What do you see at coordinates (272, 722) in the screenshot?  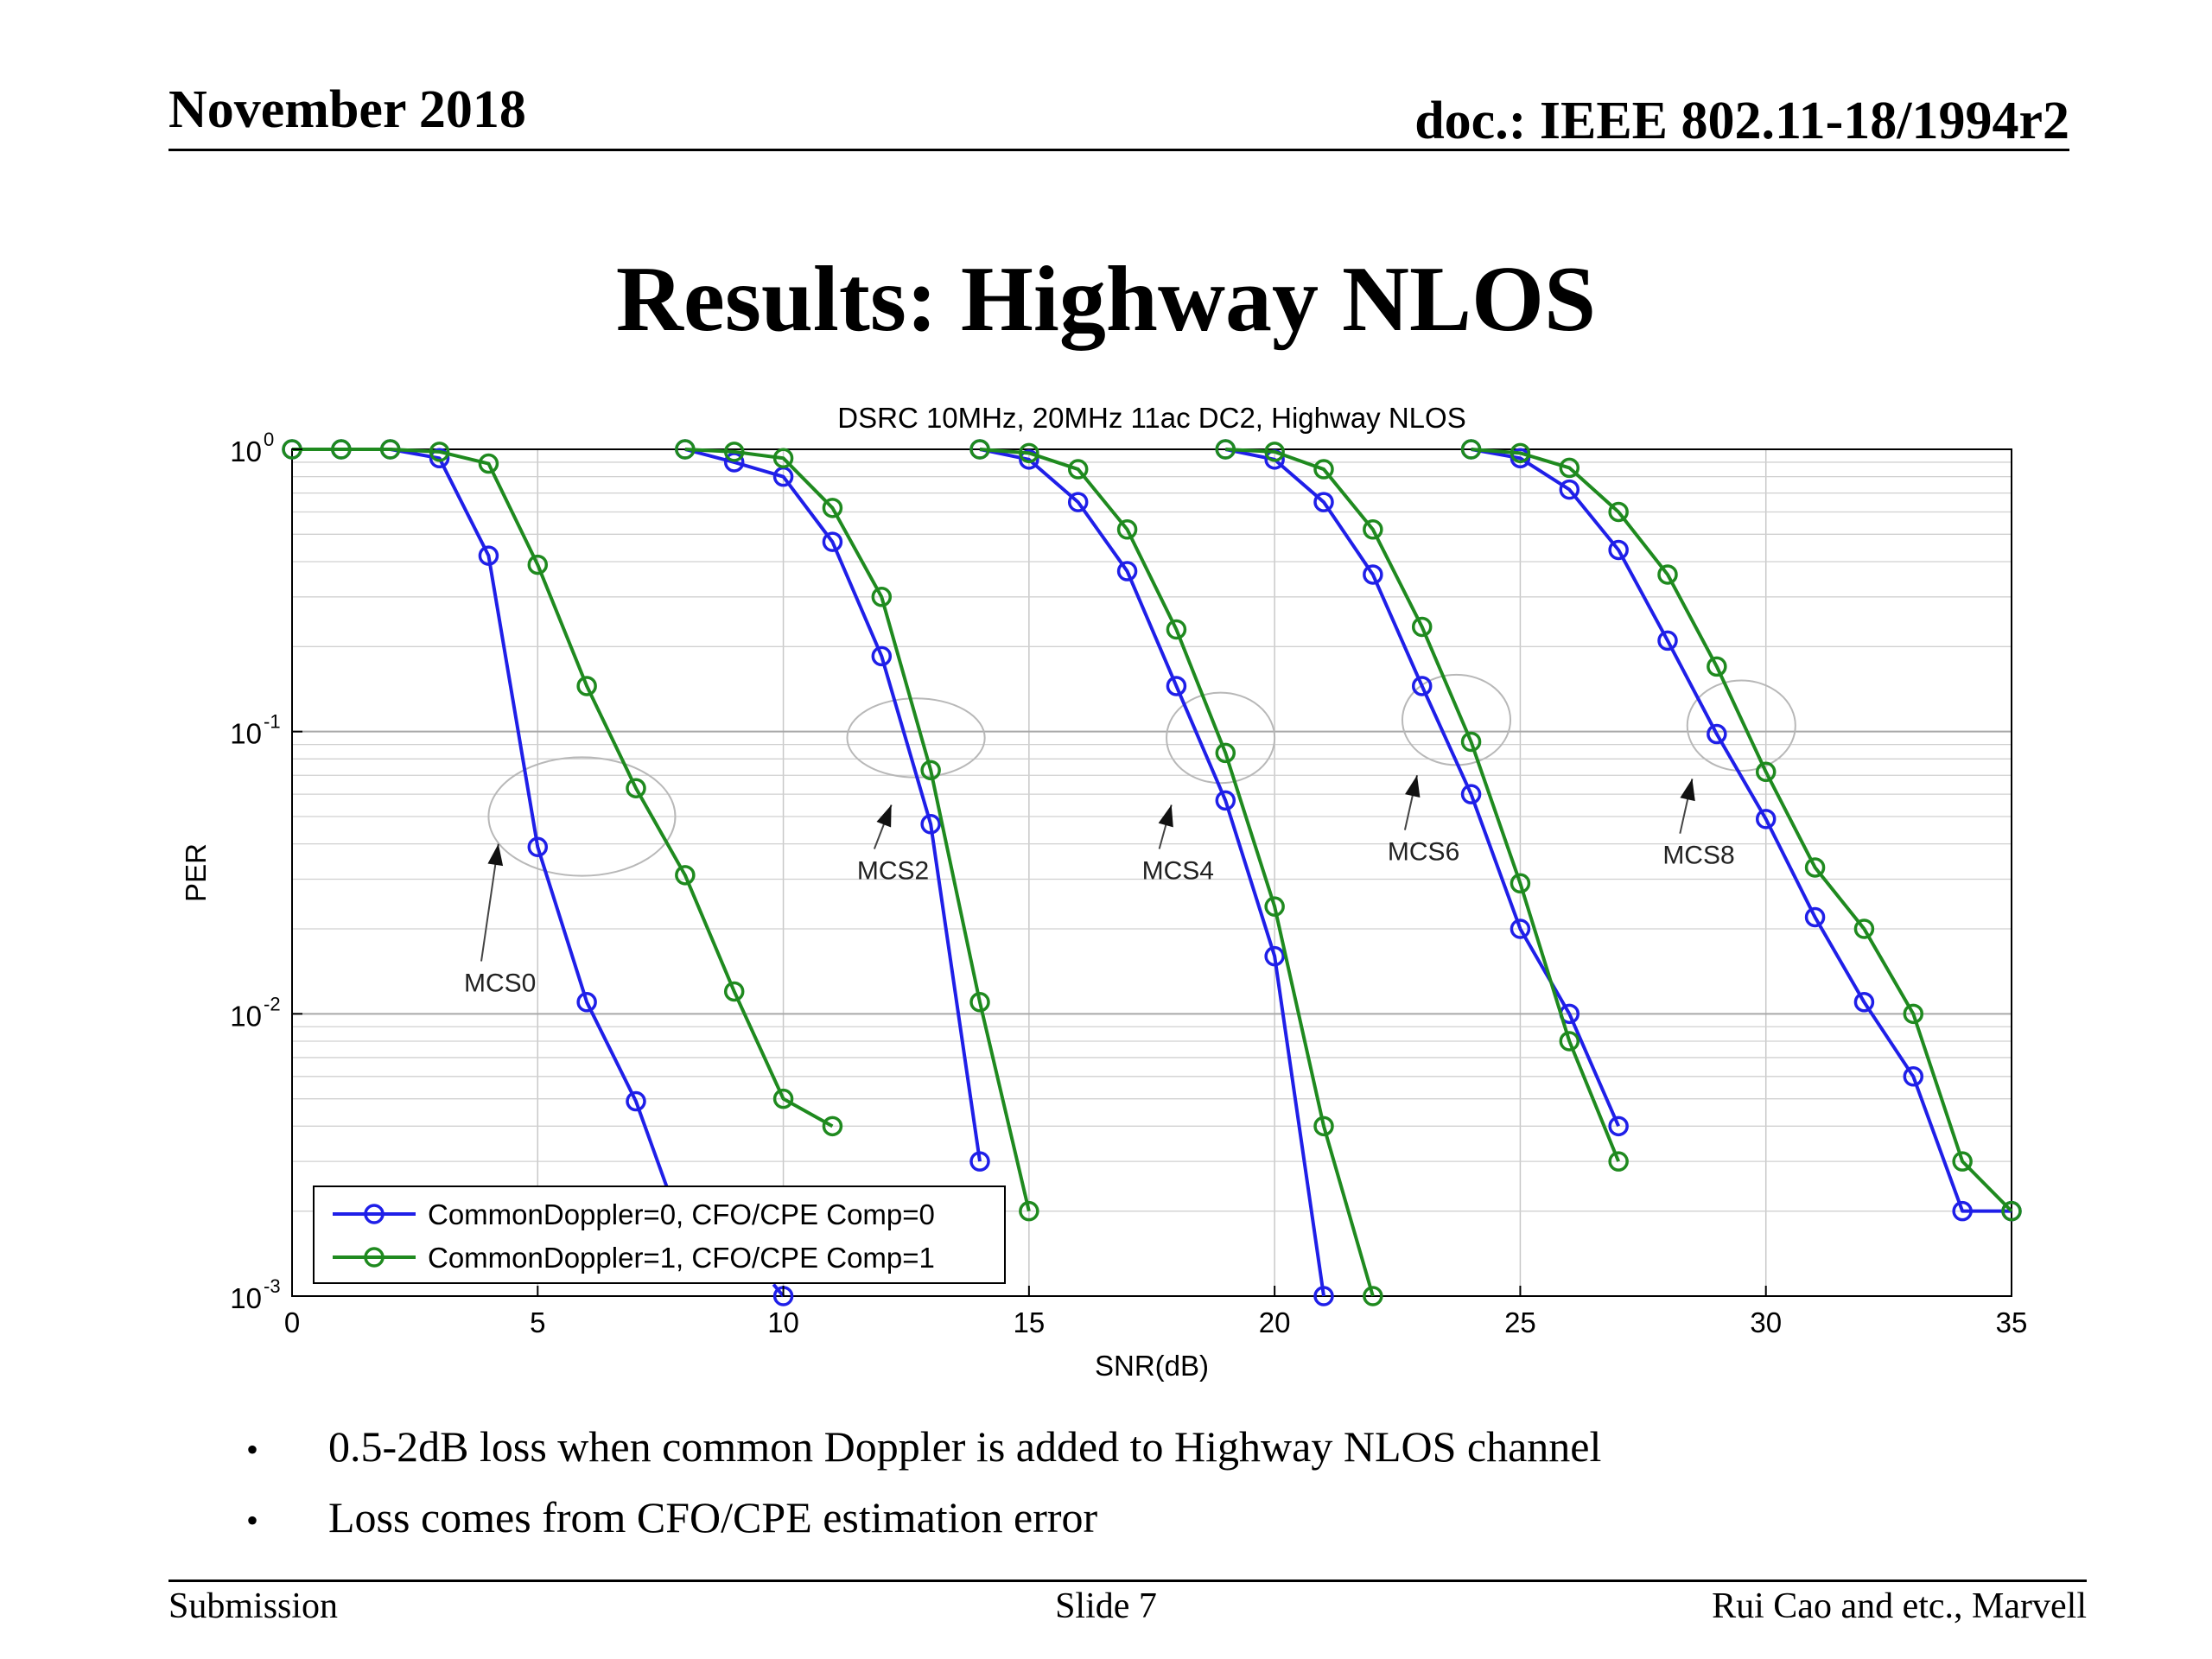 I see `y-tick-exponent: -1` at bounding box center [272, 722].